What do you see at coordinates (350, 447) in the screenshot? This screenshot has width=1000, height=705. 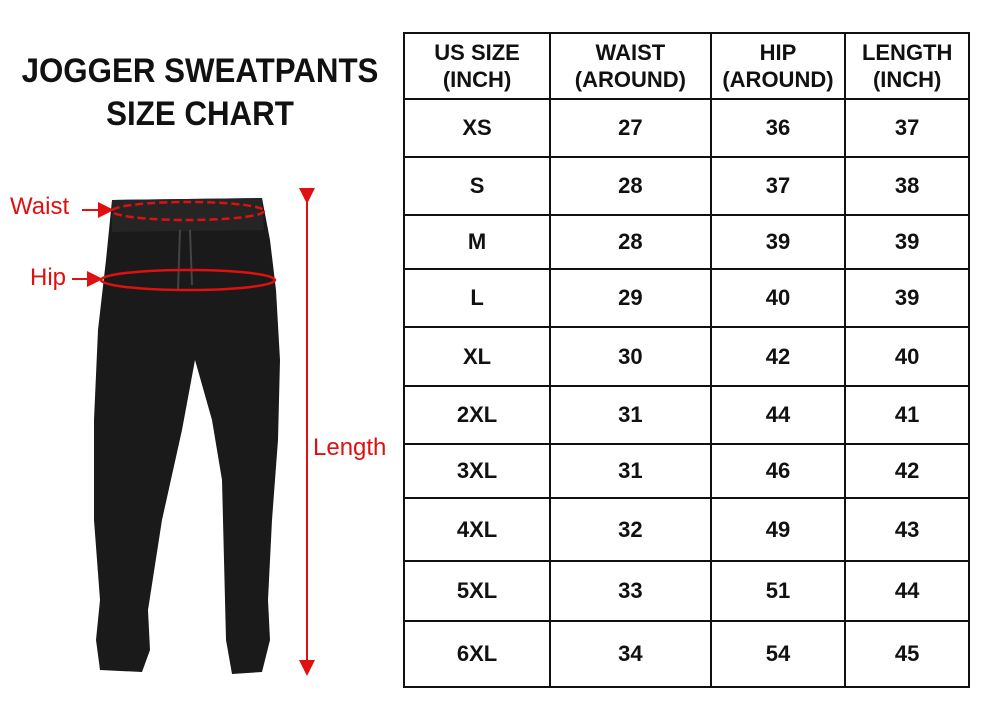 I see `length-label: Length` at bounding box center [350, 447].